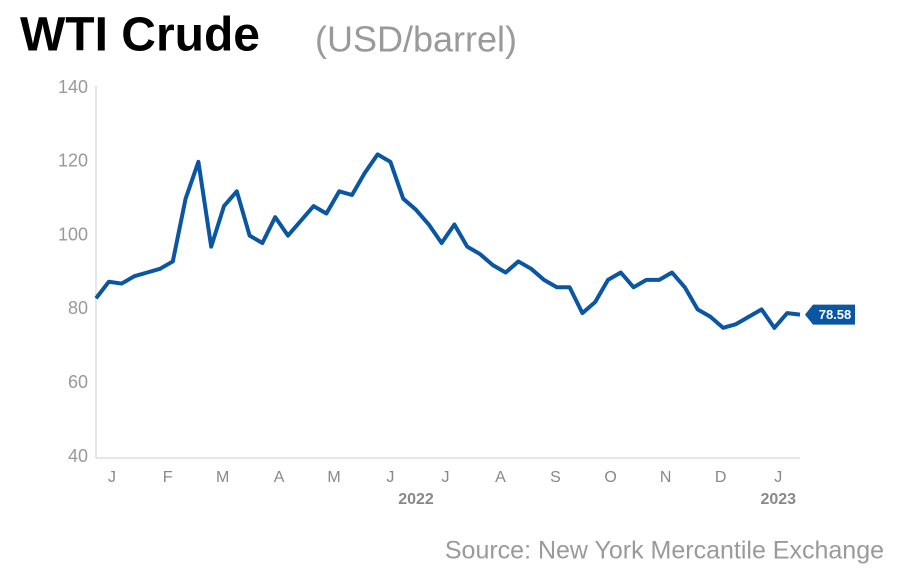 This screenshot has width=899, height=583. What do you see at coordinates (78, 382) in the screenshot?
I see `y-tick-label: 60` at bounding box center [78, 382].